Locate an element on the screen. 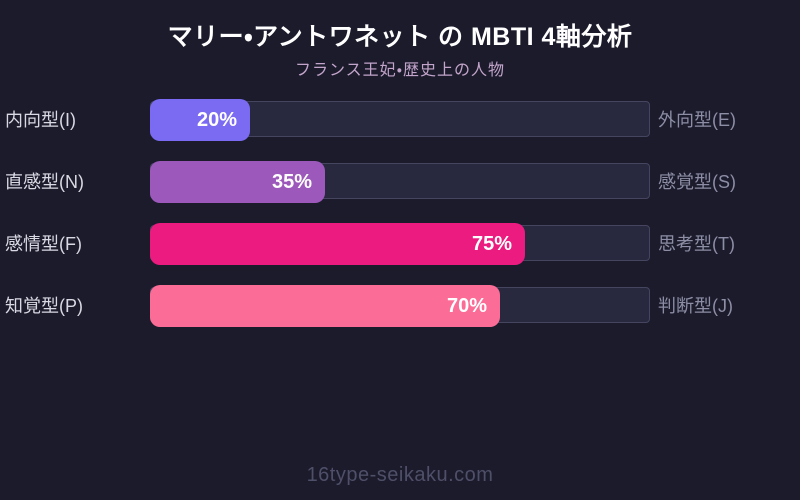 The image size is (800, 500). bar-fill: 20% is located at coordinates (200, 120).